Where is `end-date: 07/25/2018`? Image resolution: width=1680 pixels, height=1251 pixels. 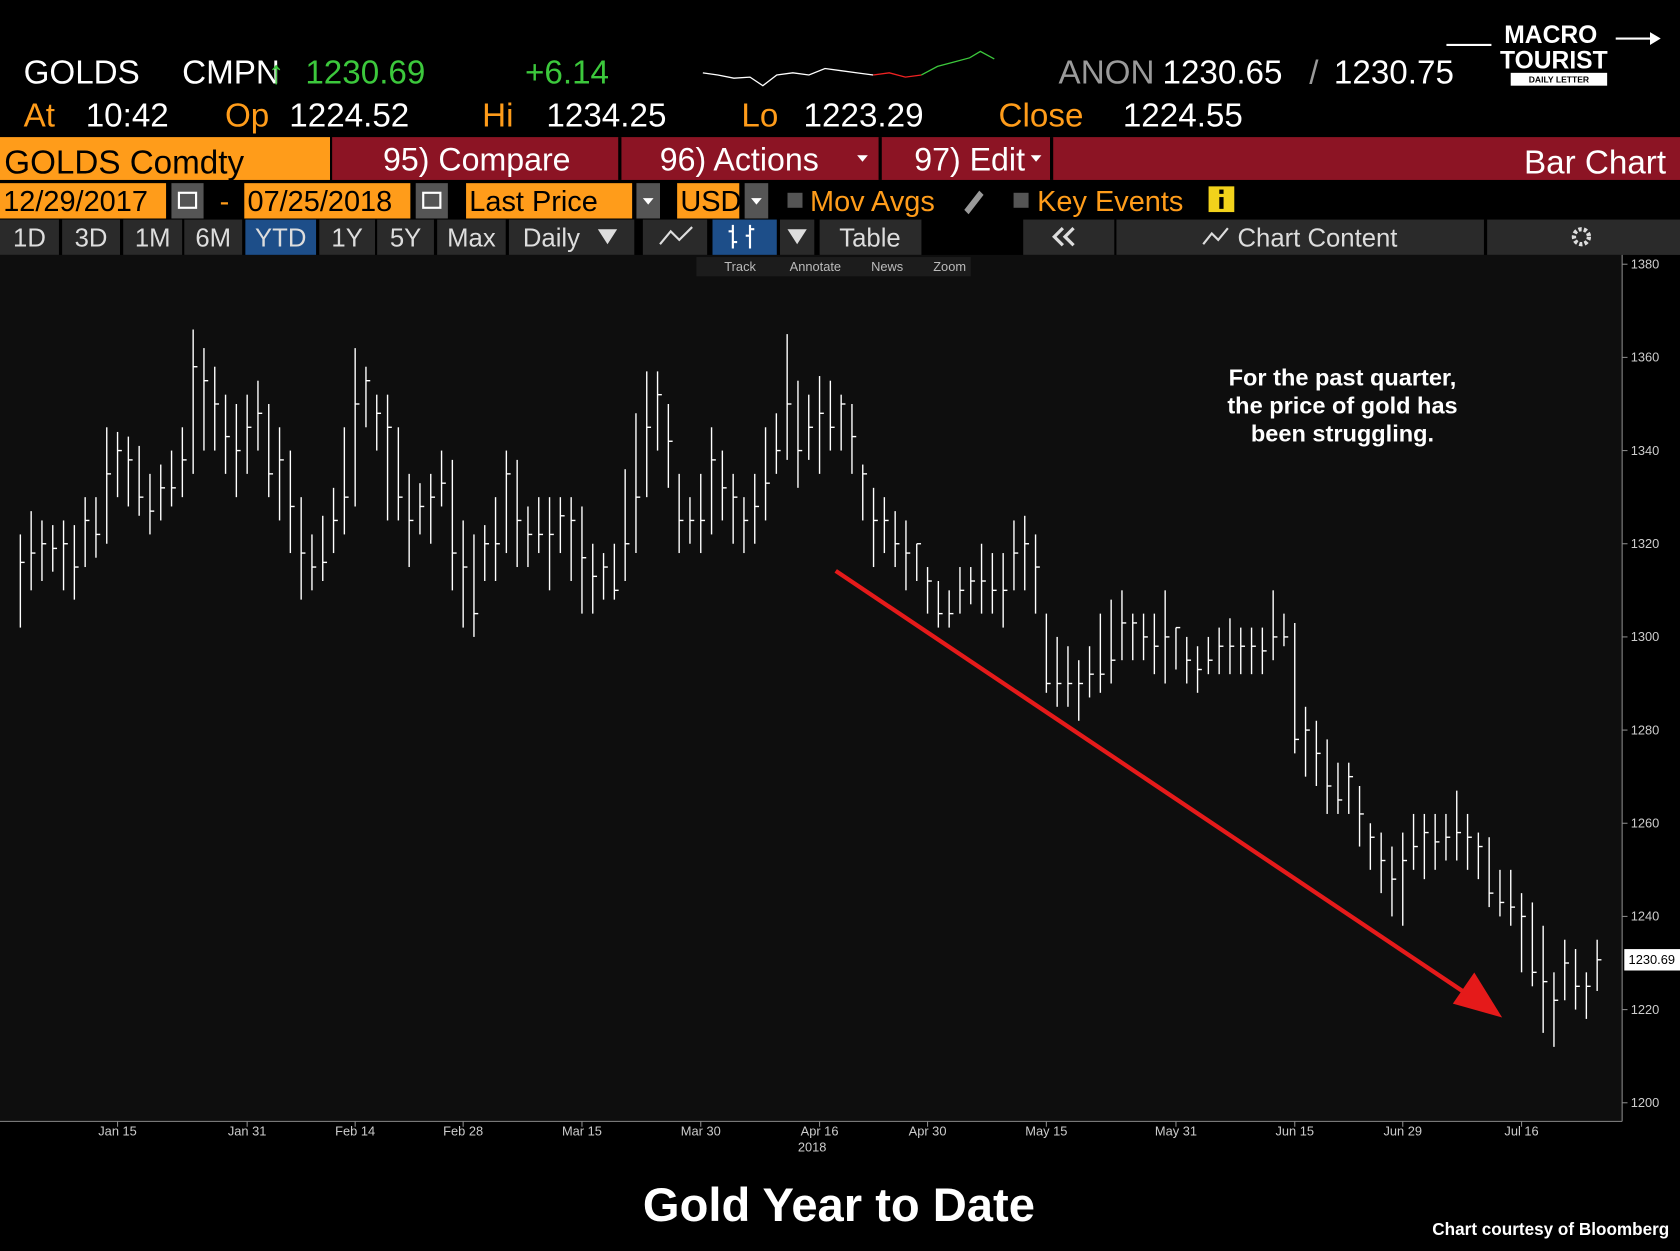
end-date: 07/25/2018 is located at coordinates (320, 202).